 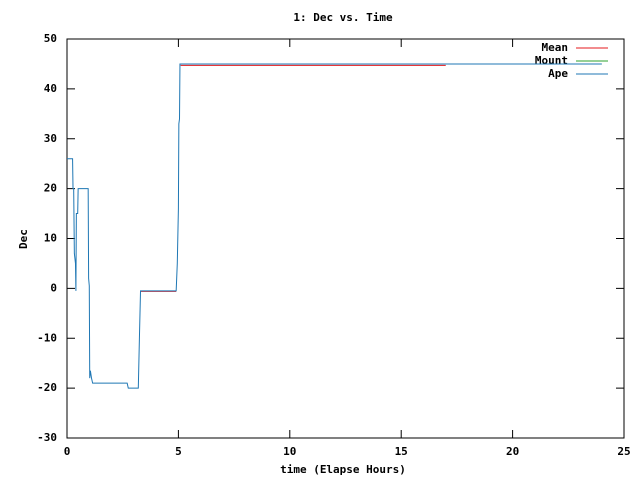 What do you see at coordinates (23, 239) in the screenshot?
I see `y-axis-label: Dec` at bounding box center [23, 239].